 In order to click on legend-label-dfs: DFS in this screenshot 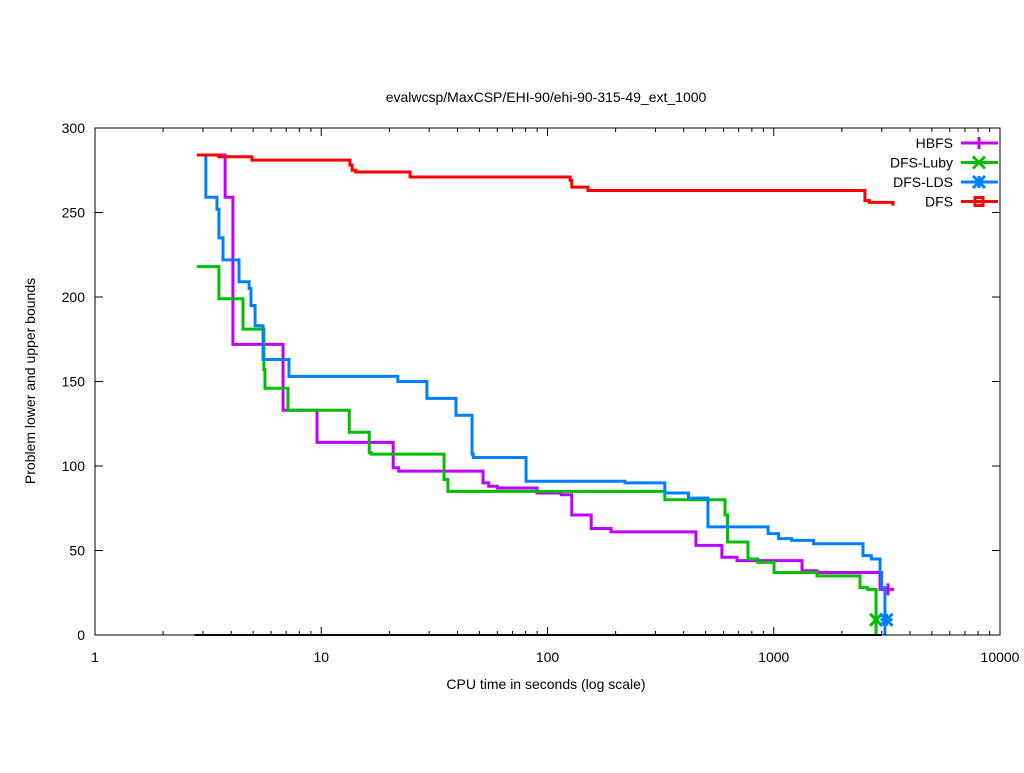, I will do `click(939, 202)`.